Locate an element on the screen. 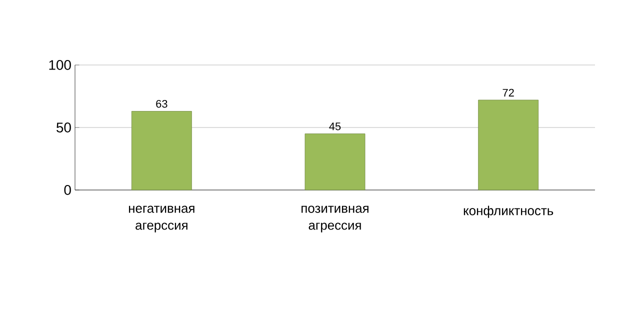  data-label: 72 is located at coordinates (508, 92).